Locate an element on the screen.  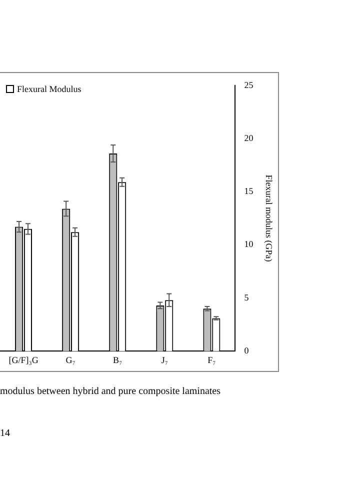
text: 14 is located at coordinates (5, 433).